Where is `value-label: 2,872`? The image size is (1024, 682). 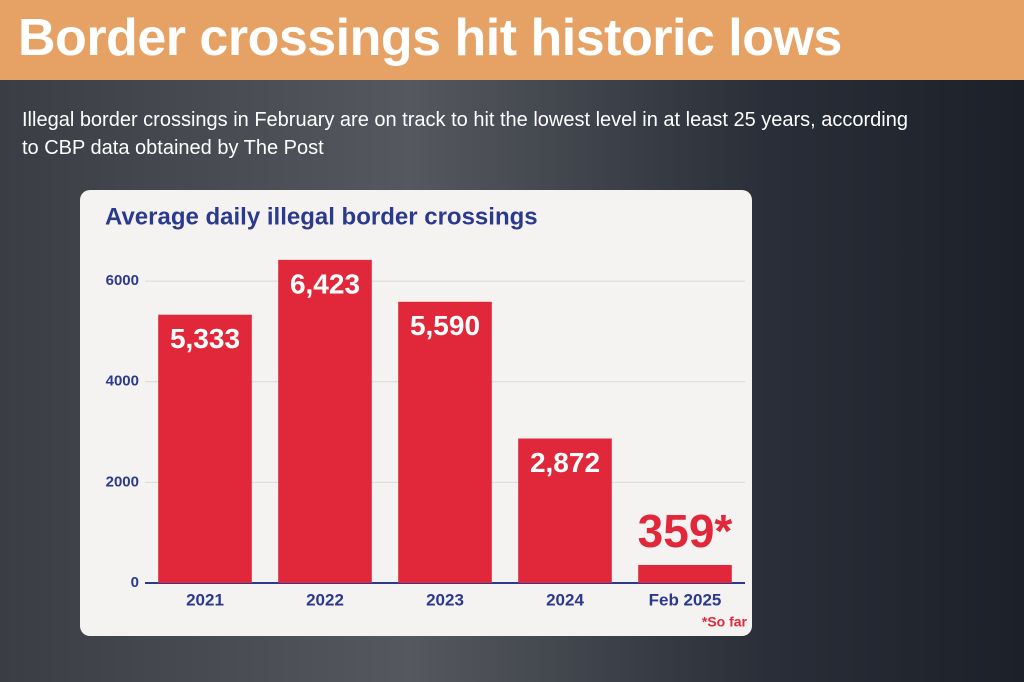
value-label: 2,872 is located at coordinates (565, 462).